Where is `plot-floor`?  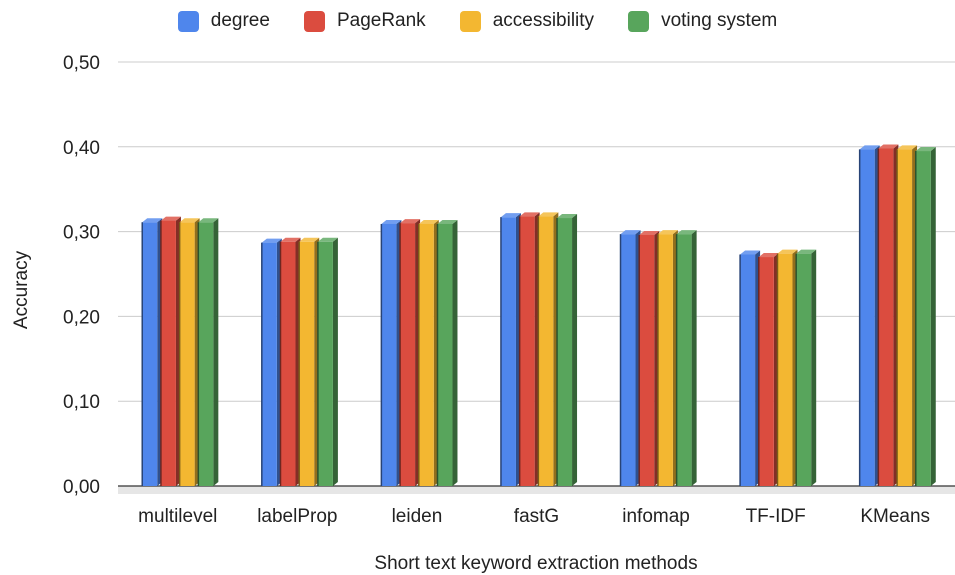 plot-floor is located at coordinates (536, 490).